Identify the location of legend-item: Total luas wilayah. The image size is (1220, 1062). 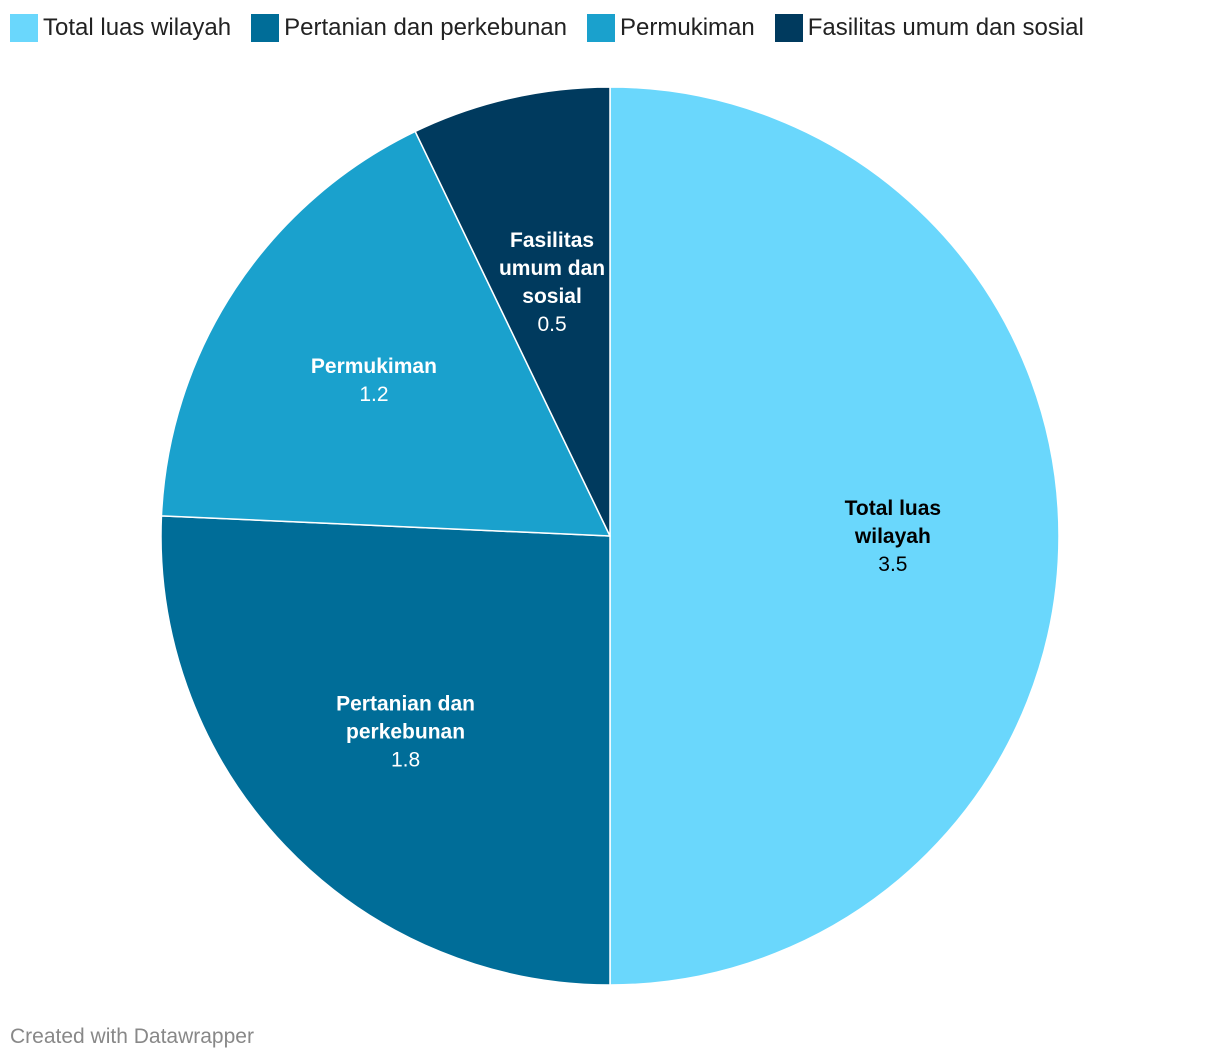
(120, 28).